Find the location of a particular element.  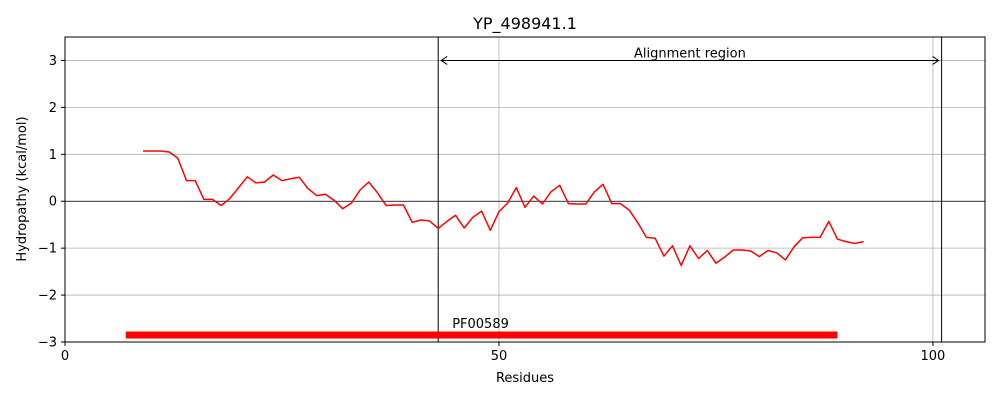

y-tick-label: 0 is located at coordinates (53, 202).